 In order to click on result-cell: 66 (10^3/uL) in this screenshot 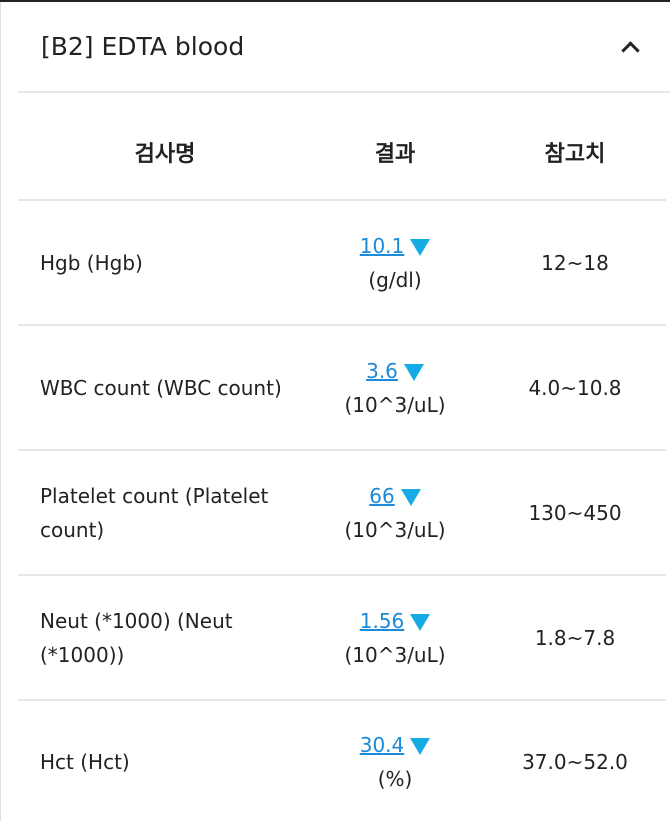, I will do `click(395, 513)`.